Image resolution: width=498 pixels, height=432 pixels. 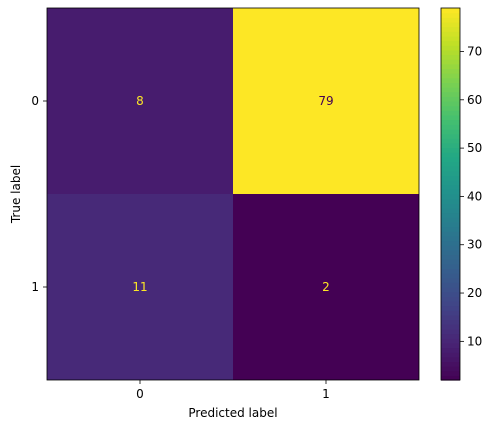 What do you see at coordinates (16, 194) in the screenshot?
I see `y-axis-label: True label` at bounding box center [16, 194].